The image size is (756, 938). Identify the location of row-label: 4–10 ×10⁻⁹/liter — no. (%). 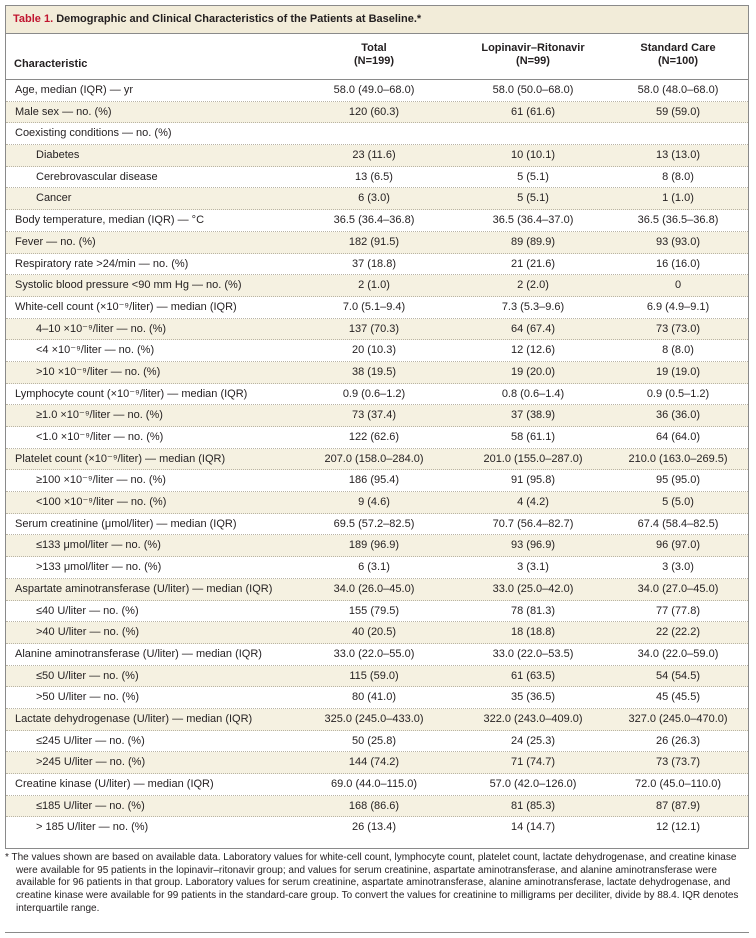
(101, 328).